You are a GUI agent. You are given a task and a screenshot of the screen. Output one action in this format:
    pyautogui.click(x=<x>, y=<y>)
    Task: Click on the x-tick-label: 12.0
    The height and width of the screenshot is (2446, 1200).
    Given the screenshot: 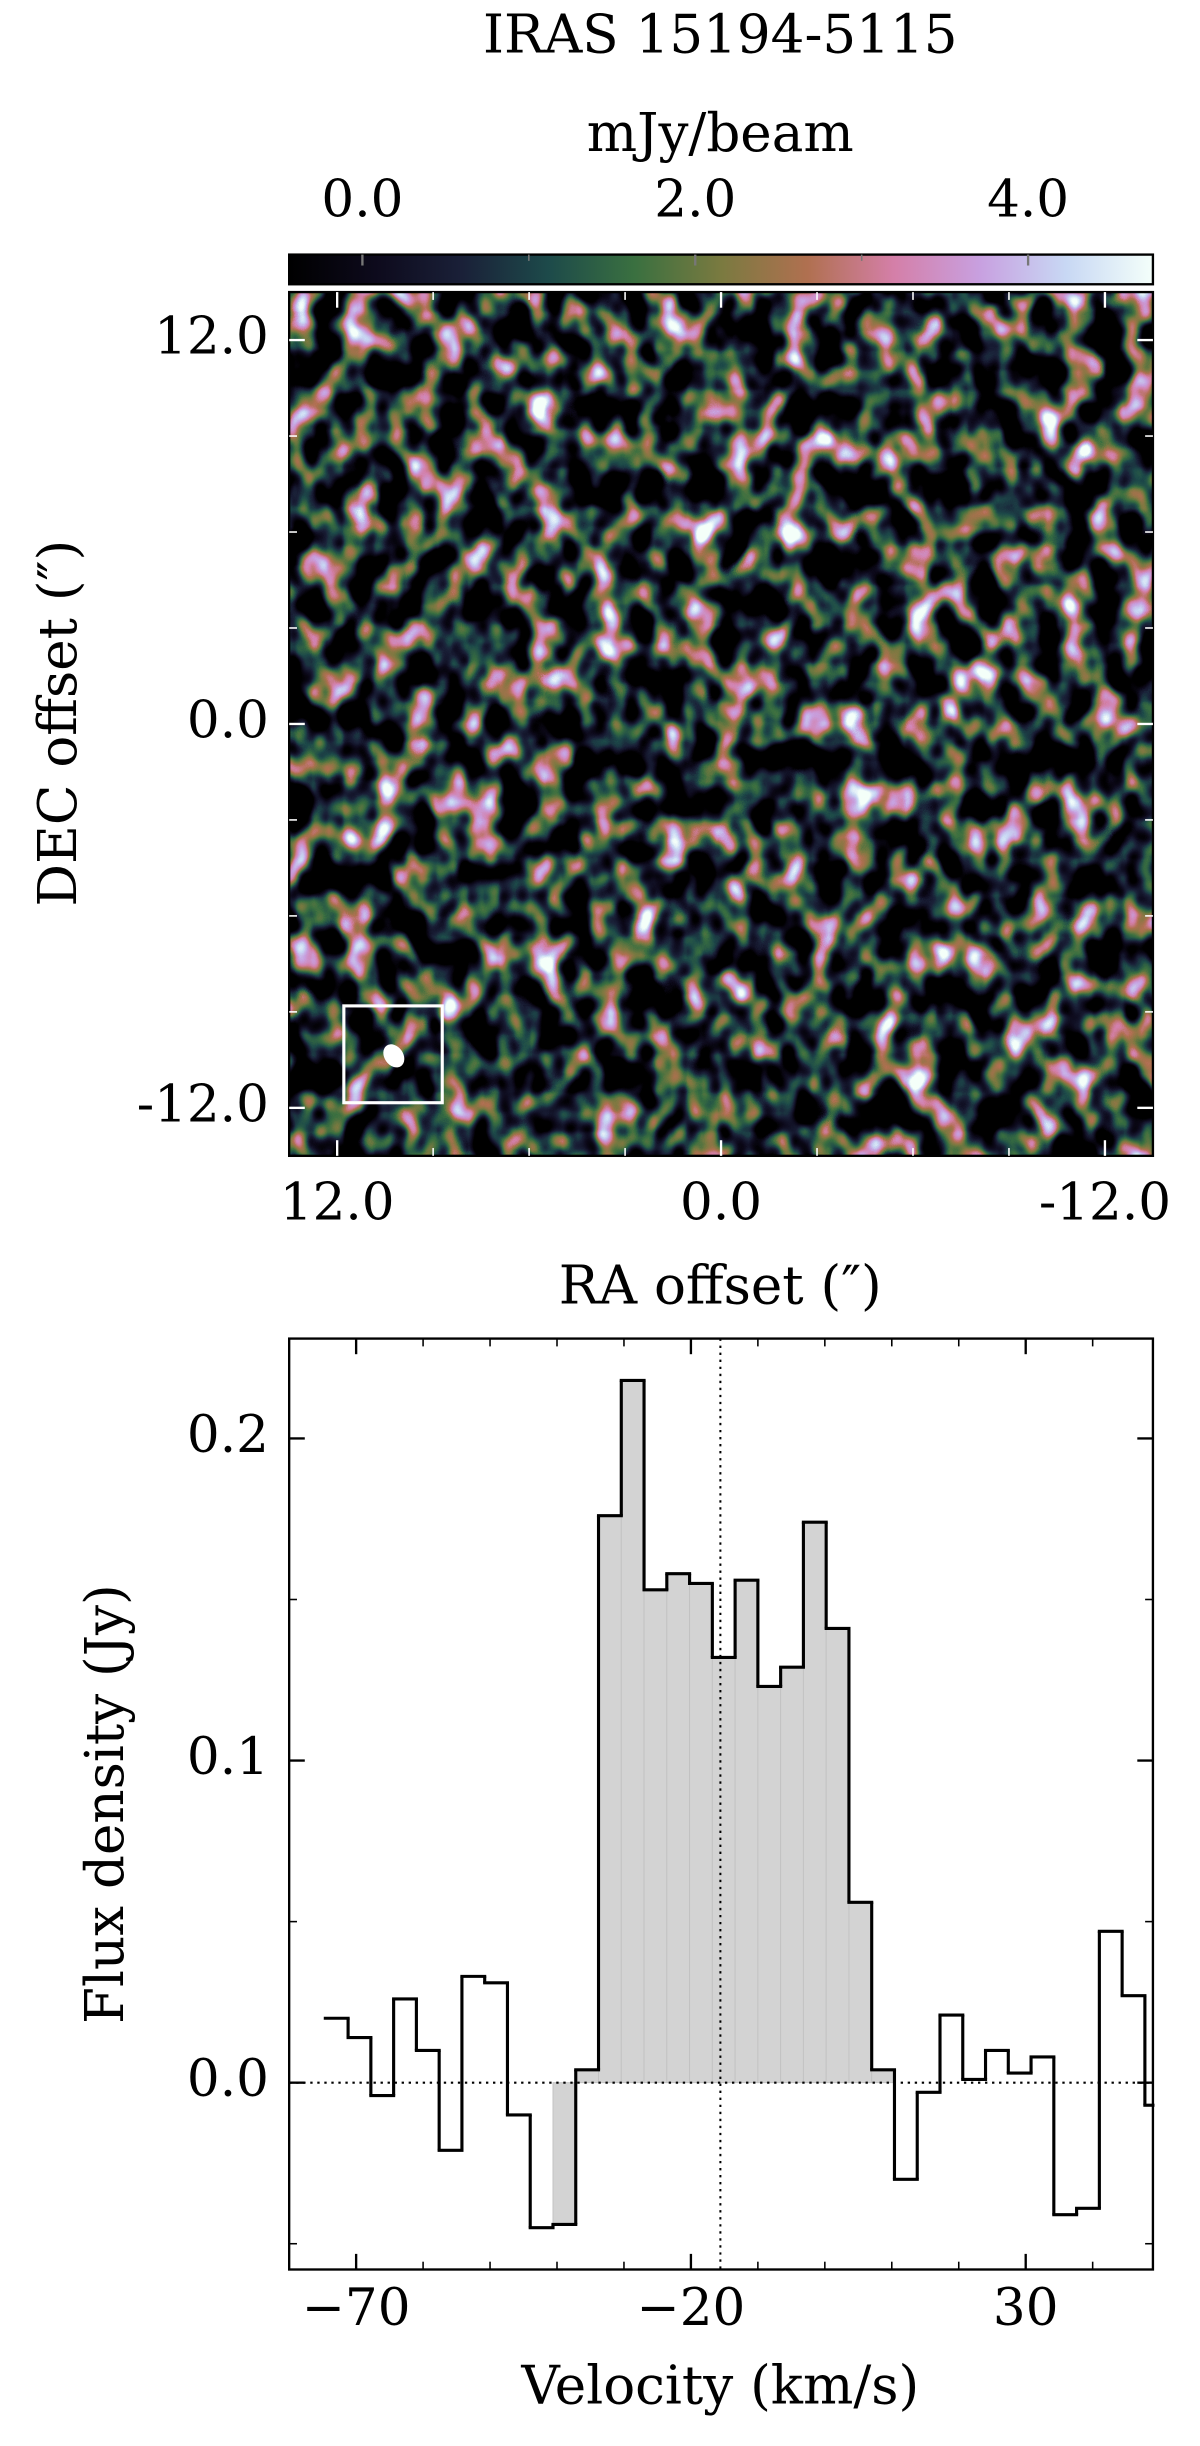 What is the action you would take?
    pyautogui.click(x=337, y=1202)
    